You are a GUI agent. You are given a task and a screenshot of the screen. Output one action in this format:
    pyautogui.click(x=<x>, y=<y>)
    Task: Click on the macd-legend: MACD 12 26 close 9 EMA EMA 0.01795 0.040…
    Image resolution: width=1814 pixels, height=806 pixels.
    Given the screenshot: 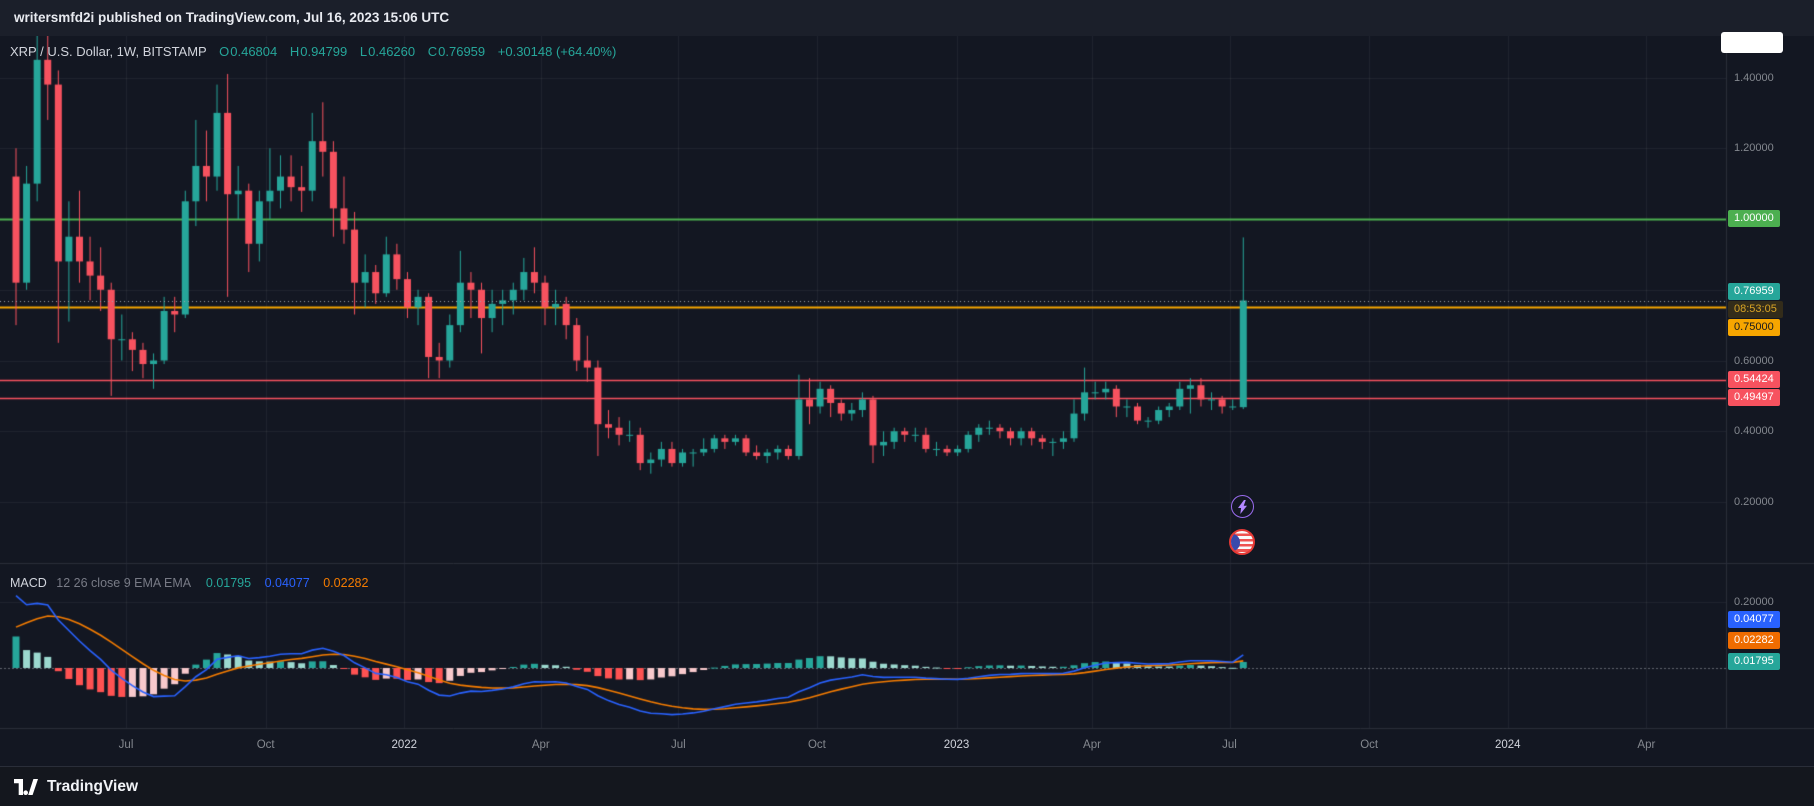 What is the action you would take?
    pyautogui.click(x=189, y=583)
    